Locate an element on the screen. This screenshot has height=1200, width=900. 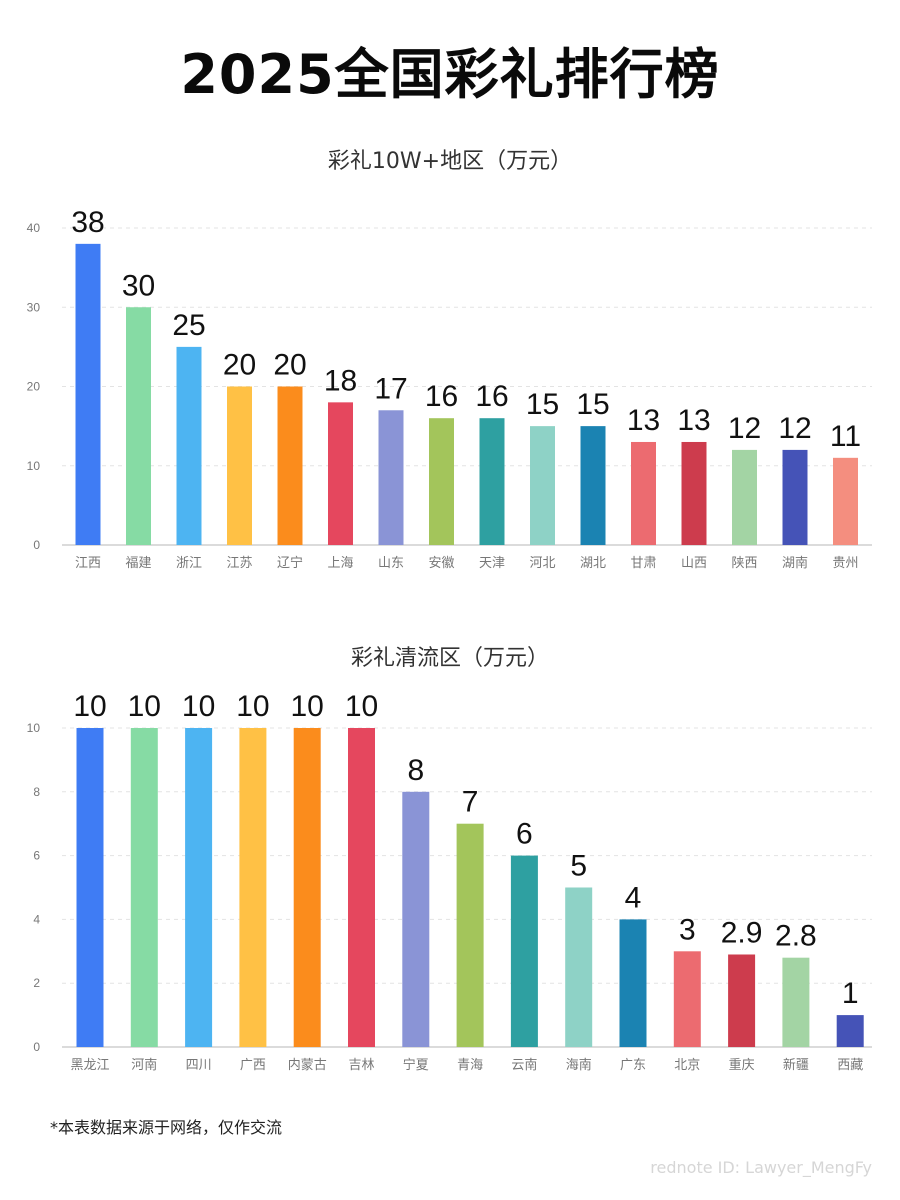
data-label: 7 is located at coordinates (470, 802).